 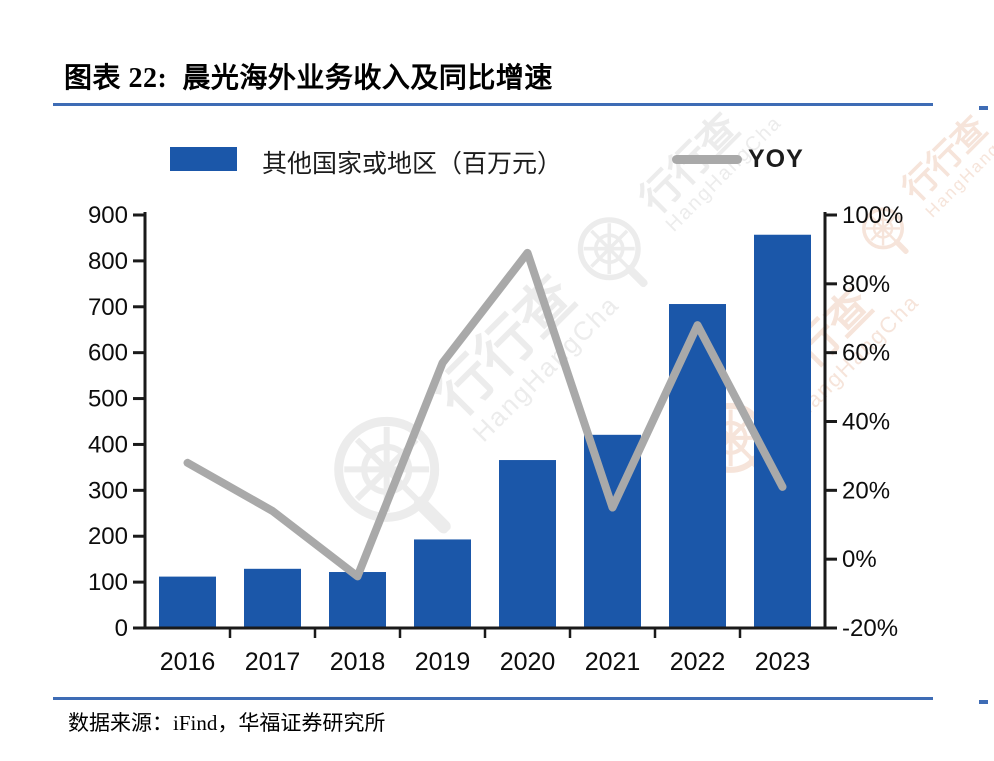 I want to click on figure-title: 图表 22: 晨光海外业务收入及同比增速, so click(x=308, y=78).